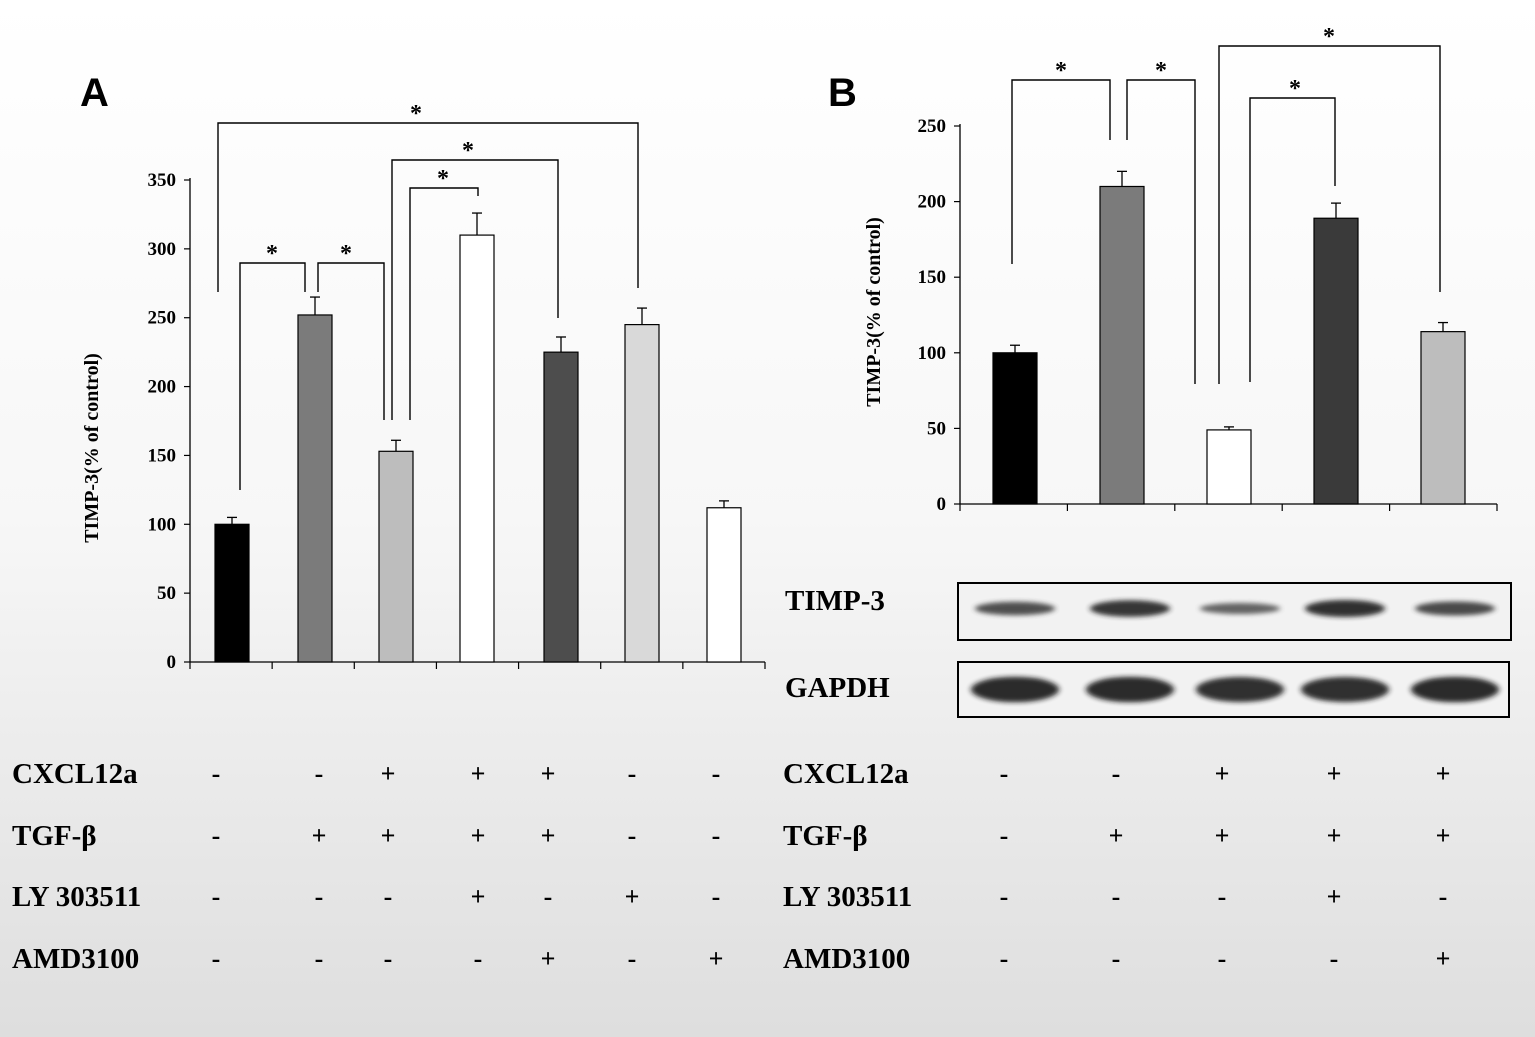 The height and width of the screenshot is (1037, 1535). Describe the element at coordinates (172, 662) in the screenshot. I see `y-tick-label: 0` at that location.